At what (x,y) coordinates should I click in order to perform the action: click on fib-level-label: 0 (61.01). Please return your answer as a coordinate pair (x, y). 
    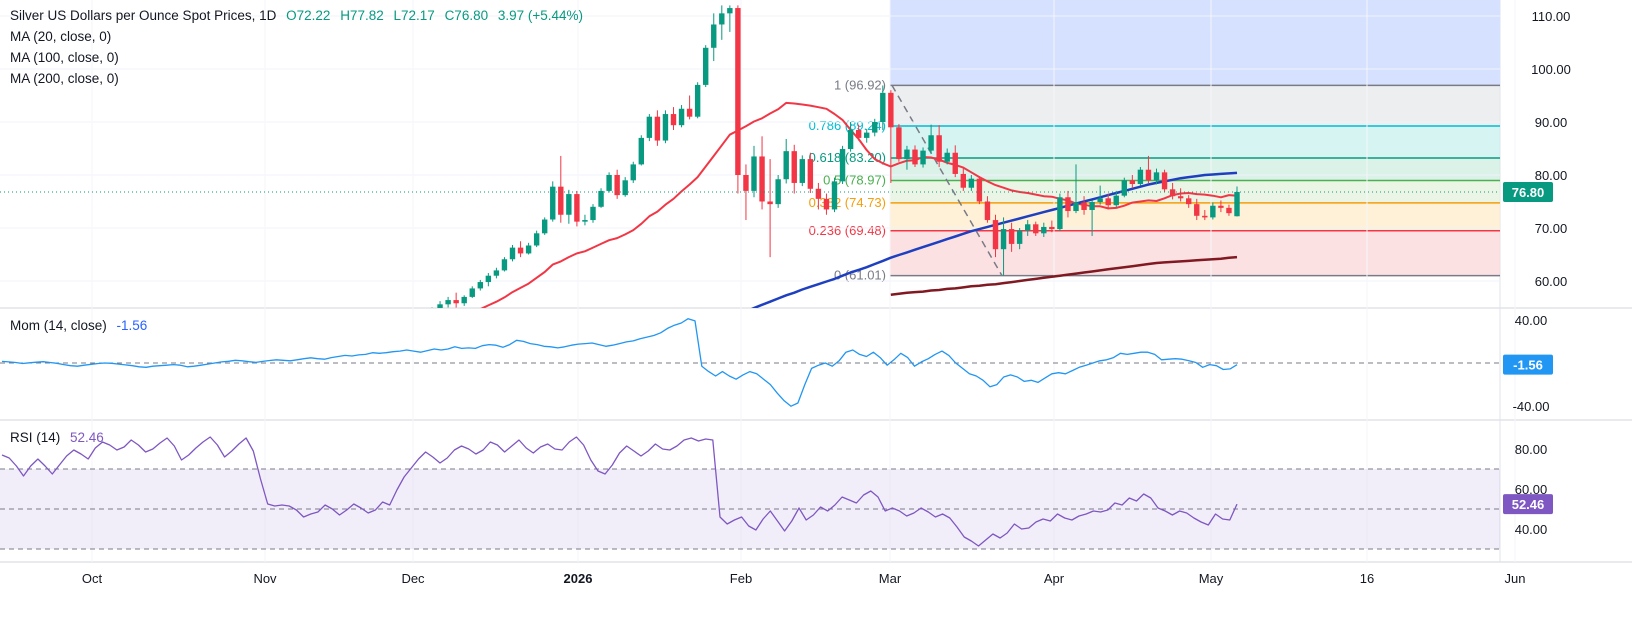
    Looking at the image, I should click on (860, 275).